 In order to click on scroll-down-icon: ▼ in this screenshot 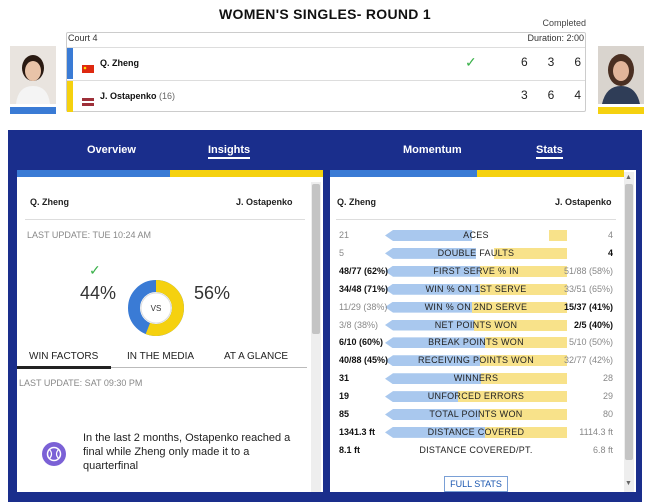, I will do `click(628, 483)`.